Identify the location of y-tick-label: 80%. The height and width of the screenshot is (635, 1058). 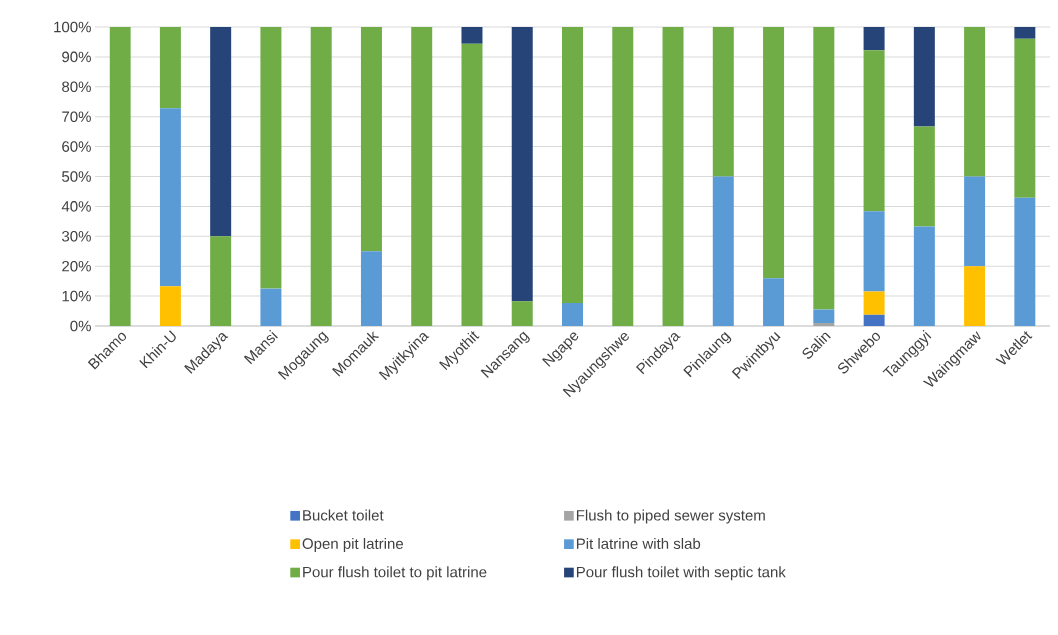
(76, 87).